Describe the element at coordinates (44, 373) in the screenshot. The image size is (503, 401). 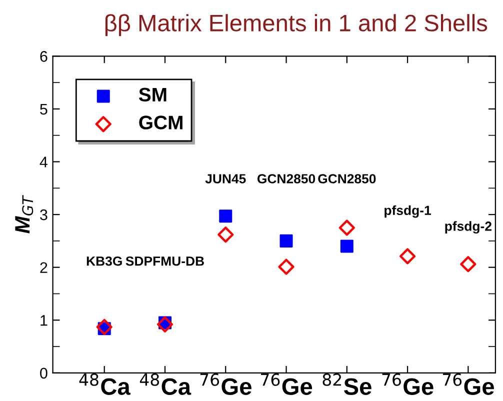
I see `y-tick-label: 0` at that location.